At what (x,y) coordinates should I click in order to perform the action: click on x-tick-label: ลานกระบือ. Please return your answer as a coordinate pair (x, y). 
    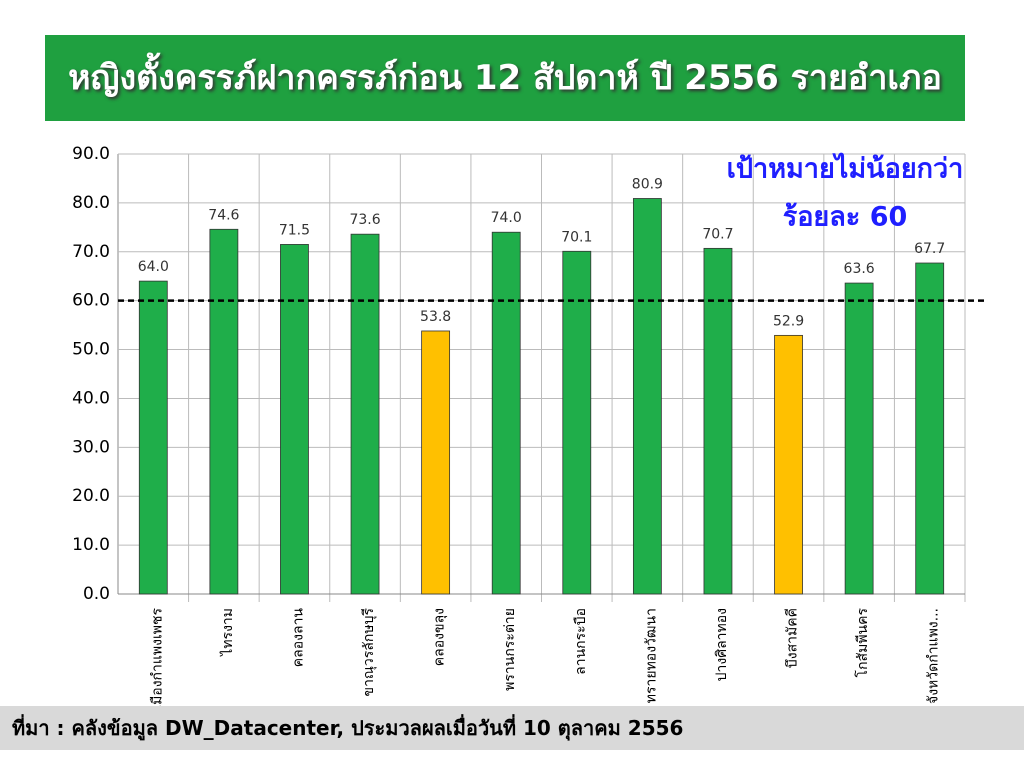
    Looking at the image, I should click on (581, 641).